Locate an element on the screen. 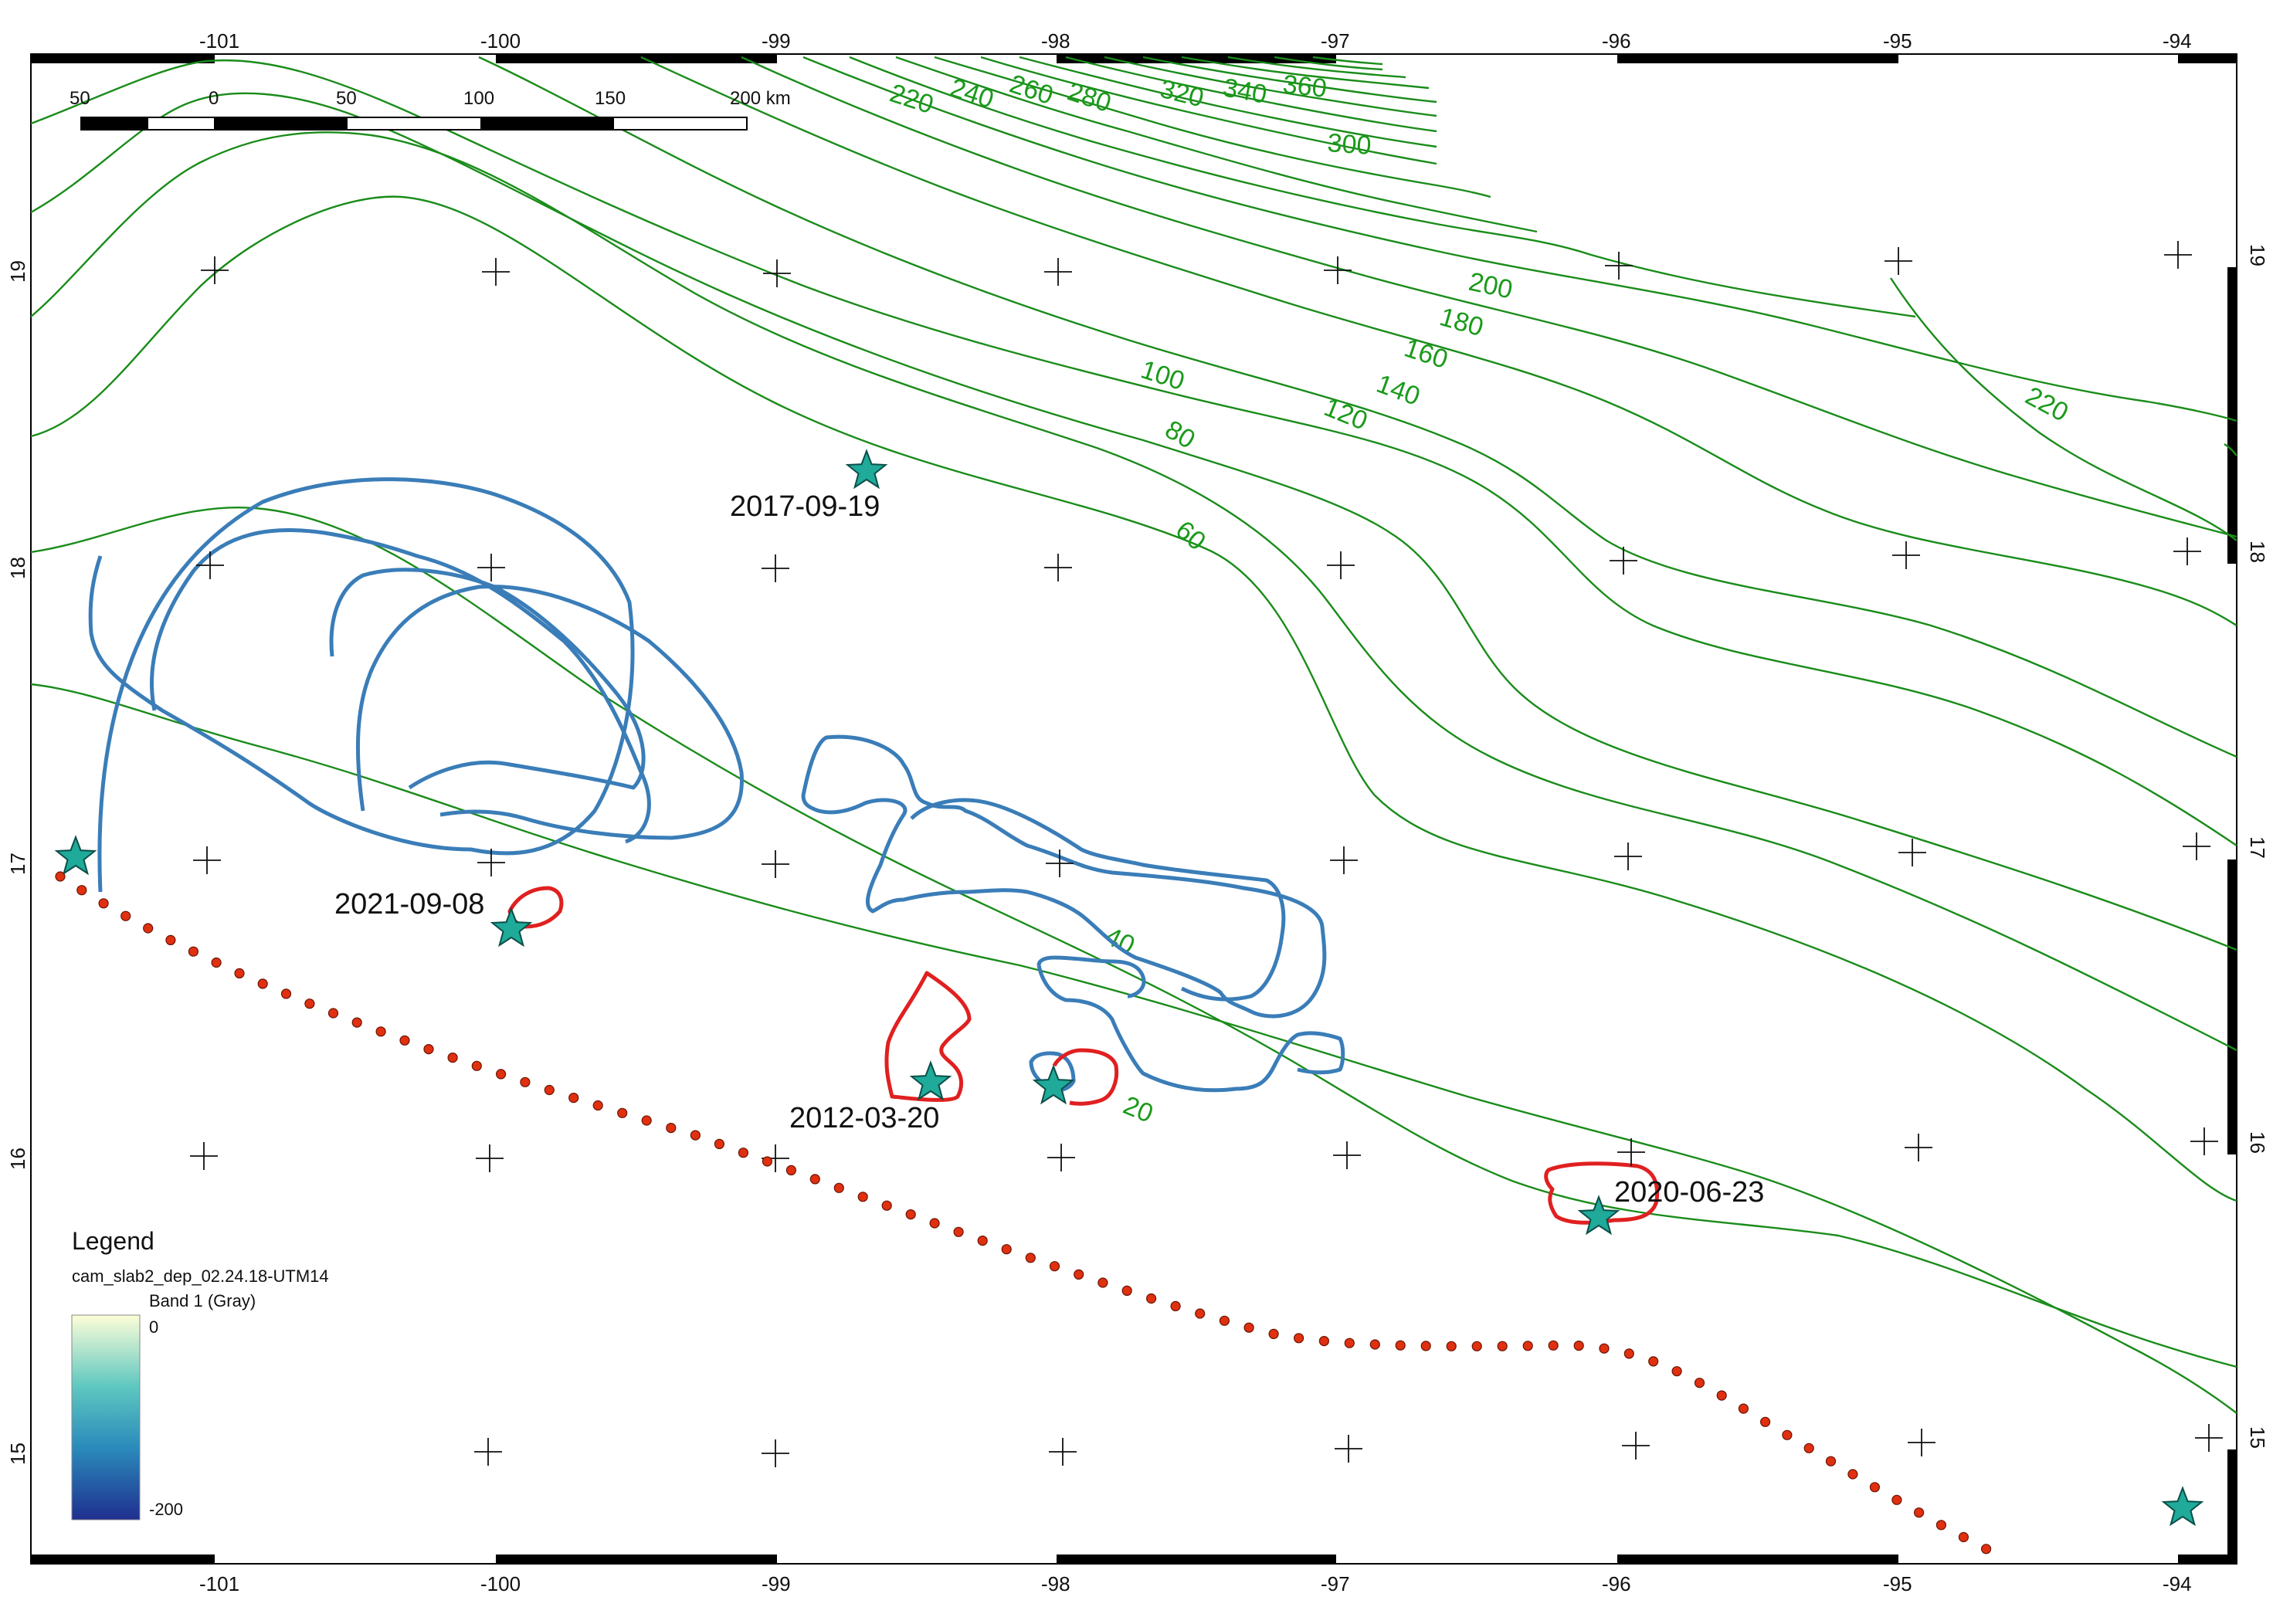 The height and width of the screenshot is (1624, 2273). scale-label: 200 km is located at coordinates (760, 99).